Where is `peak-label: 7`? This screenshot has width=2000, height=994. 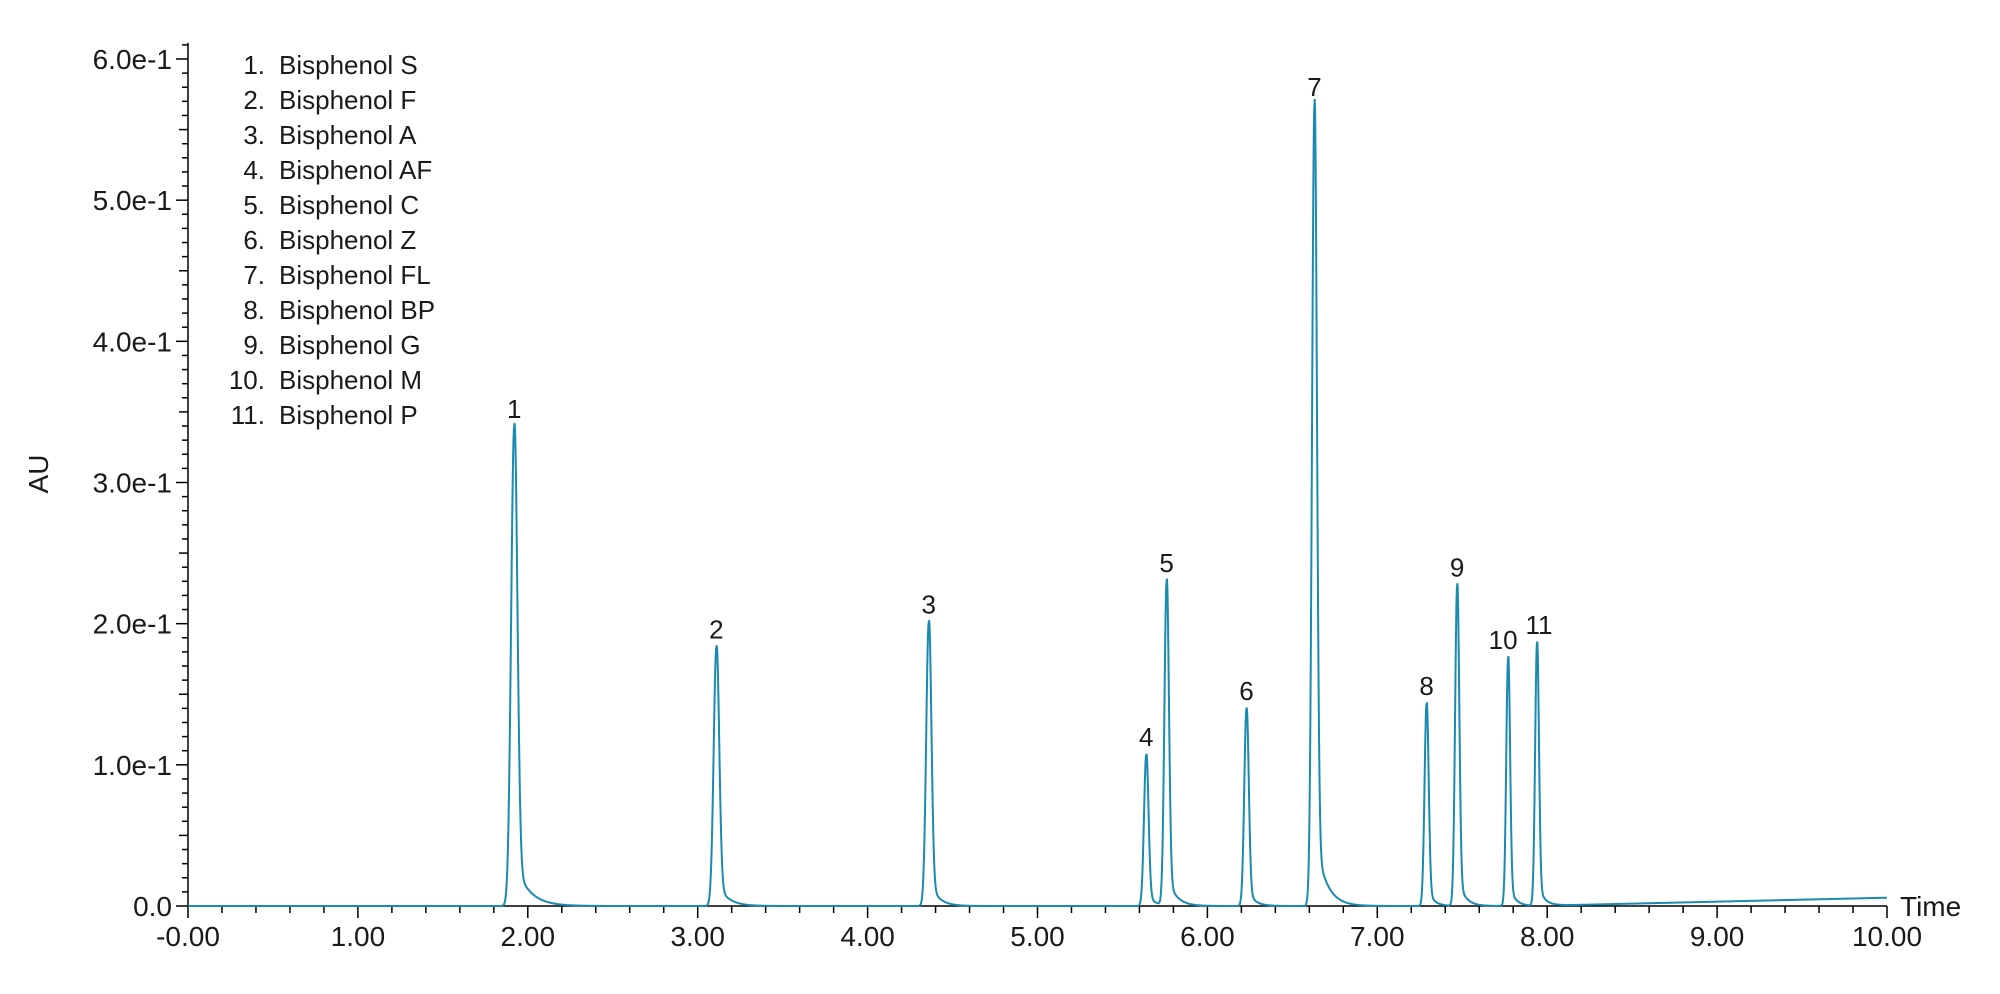
peak-label: 7 is located at coordinates (1314, 87).